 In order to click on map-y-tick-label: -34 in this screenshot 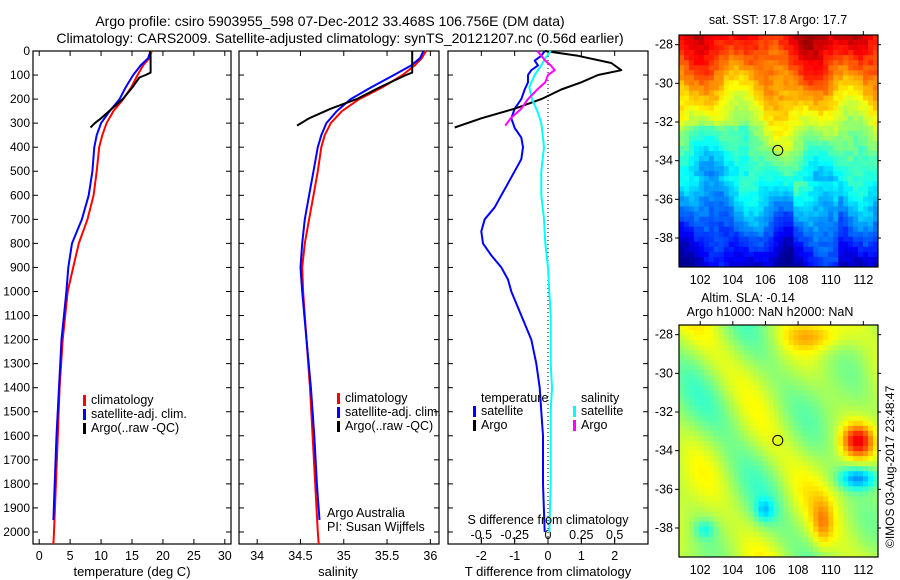, I will do `click(664, 451)`.